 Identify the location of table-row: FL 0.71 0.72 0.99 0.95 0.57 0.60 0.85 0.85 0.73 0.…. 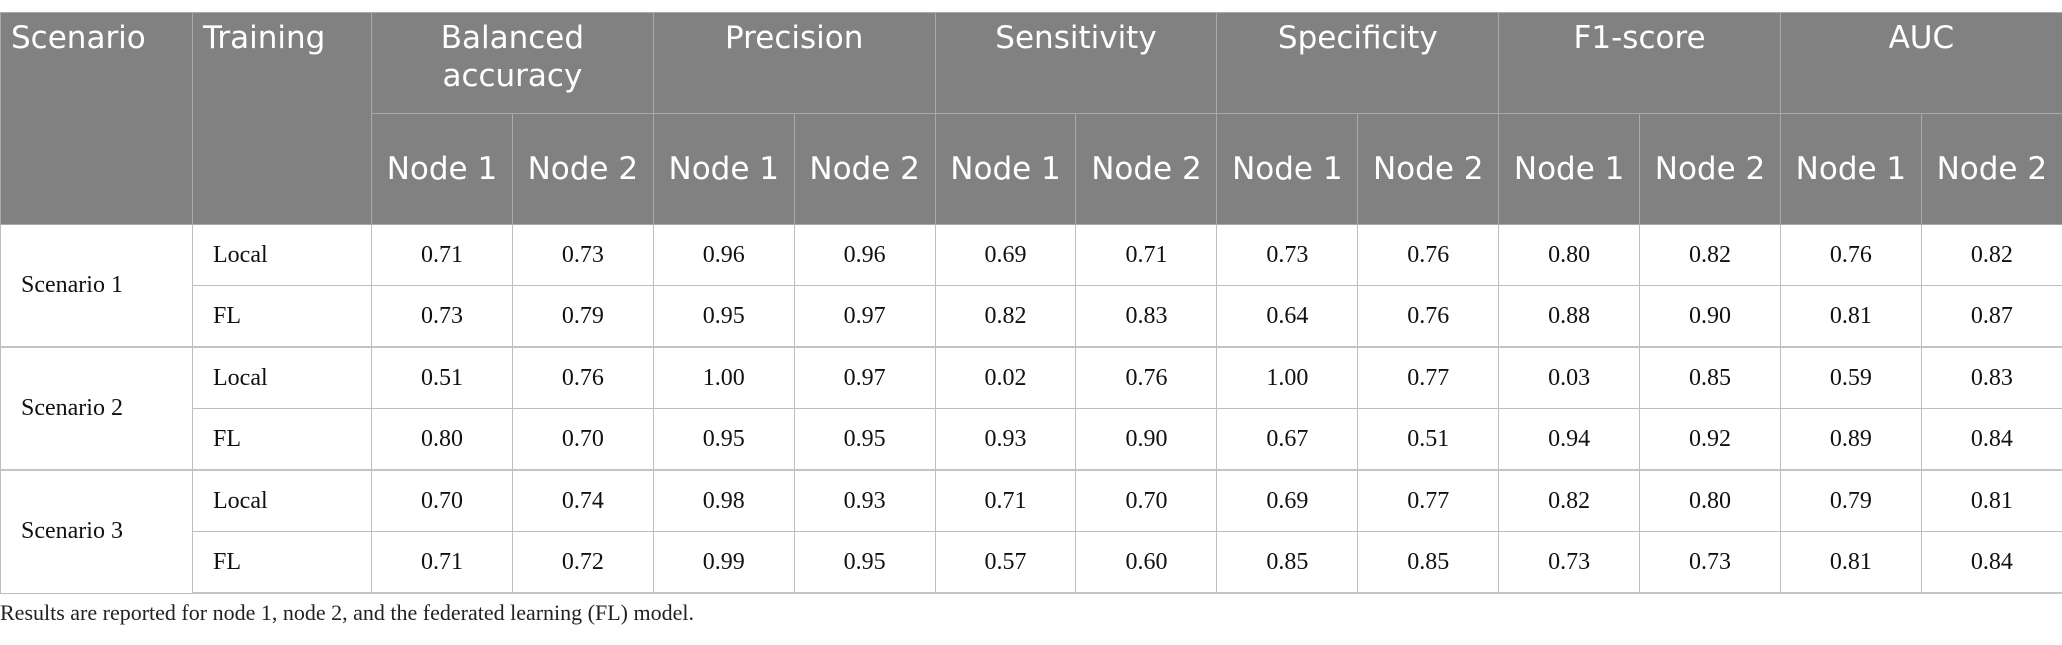
(1031, 562).